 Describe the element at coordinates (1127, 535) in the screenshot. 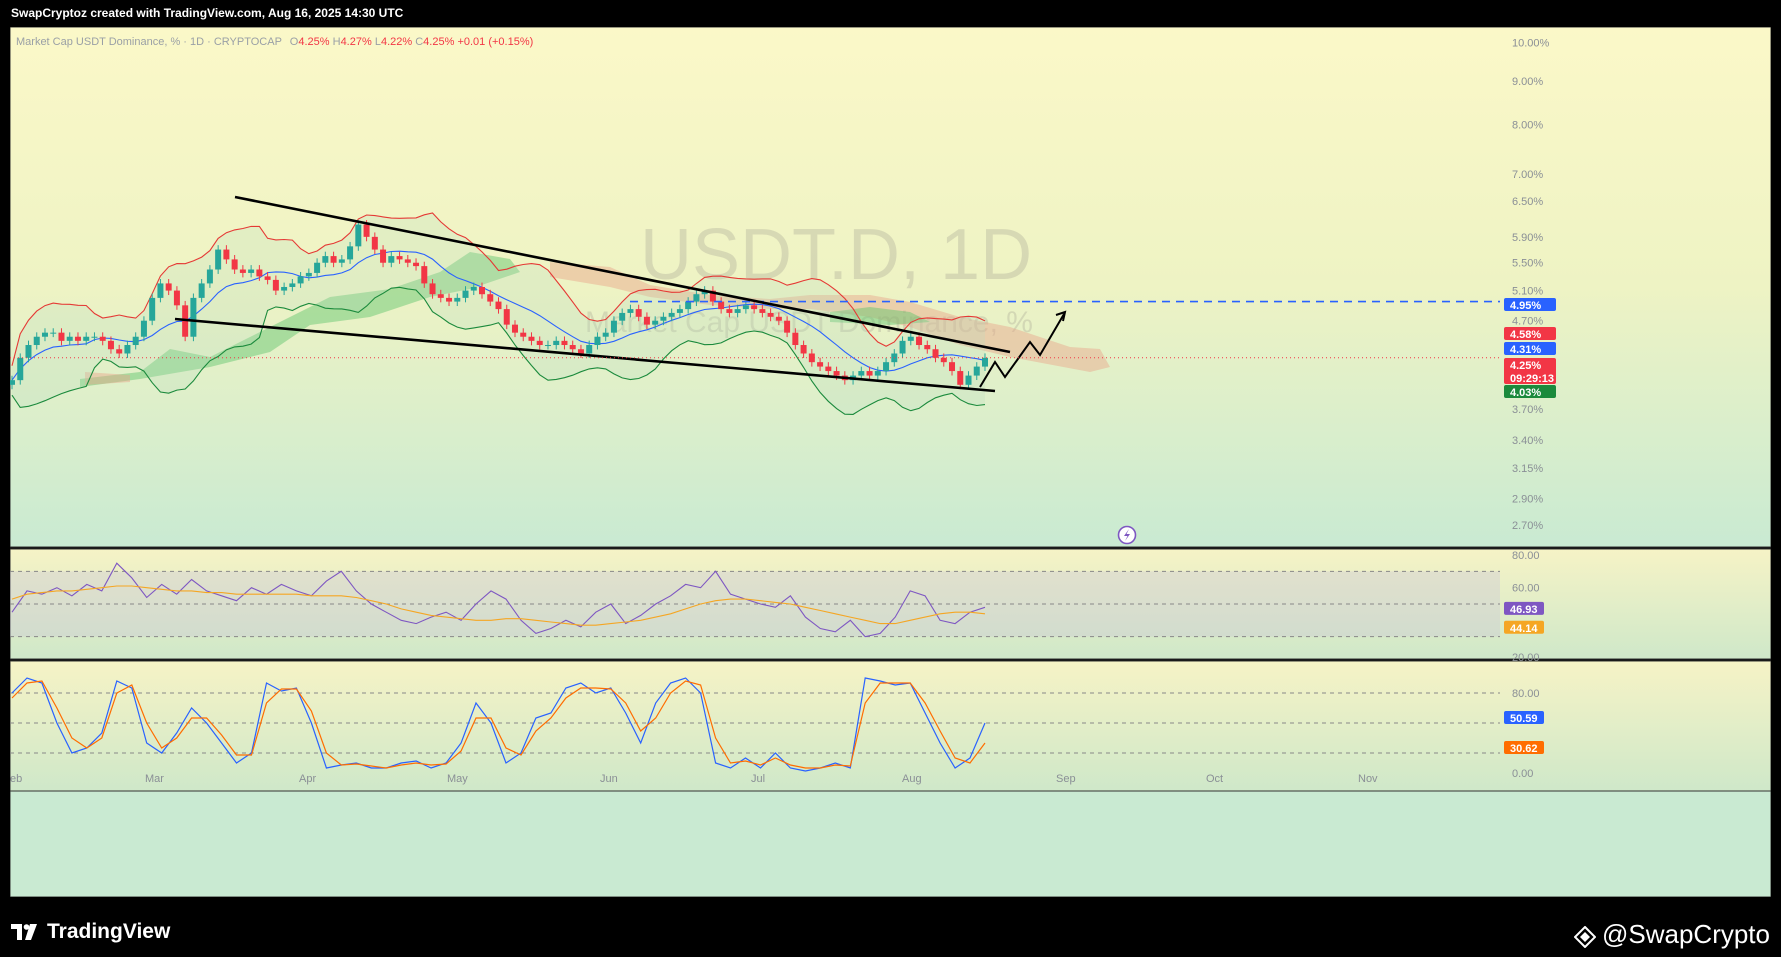

I see `flash-icon` at that location.